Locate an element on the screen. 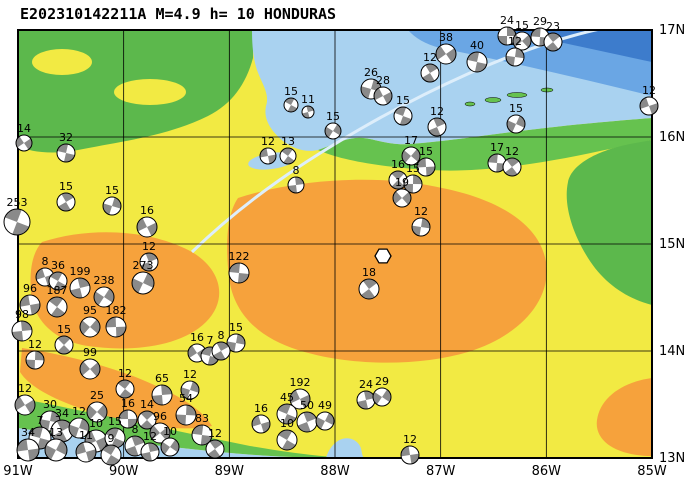 The width and height of the screenshot is (695, 489). focal-mechanism: 192 is located at coordinates (300, 393).